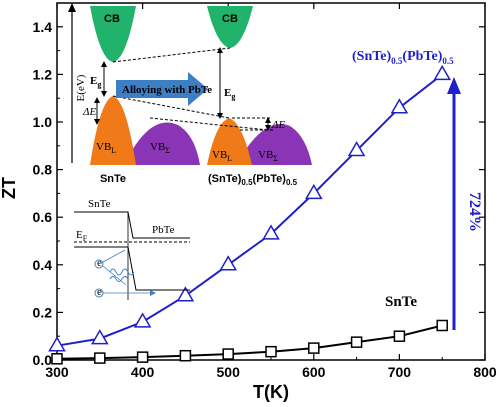  I want to click on vb-sigma-left, so click(162, 143).